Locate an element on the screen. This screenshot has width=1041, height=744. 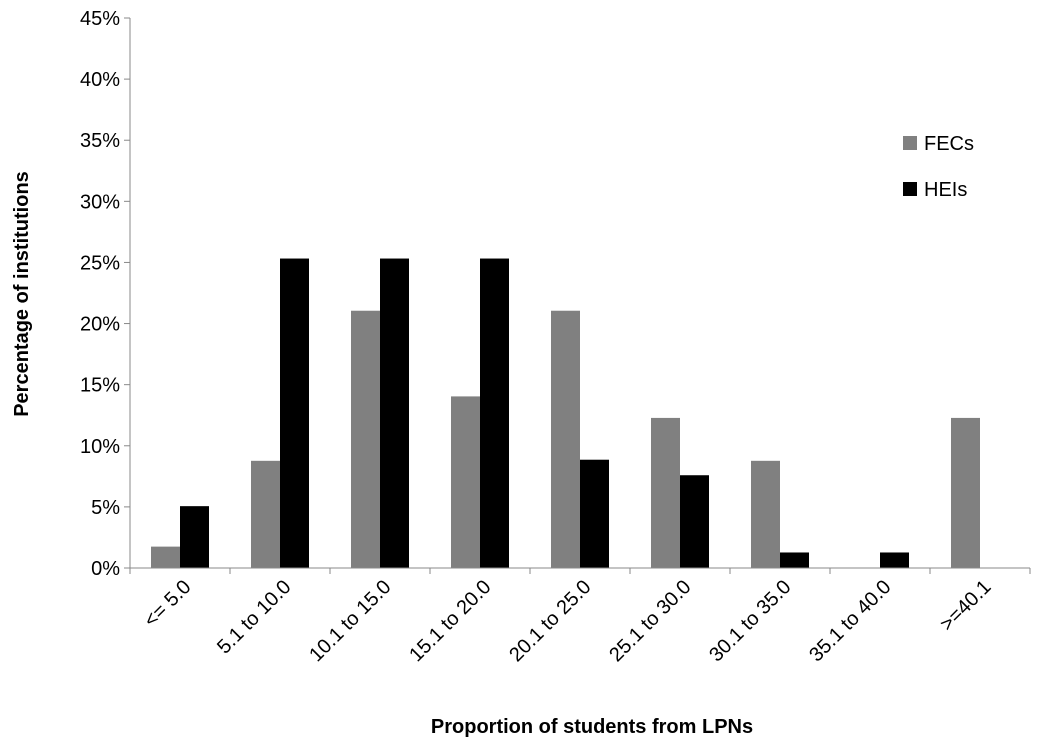
y-tick-label: 45% is located at coordinates (100, 19).